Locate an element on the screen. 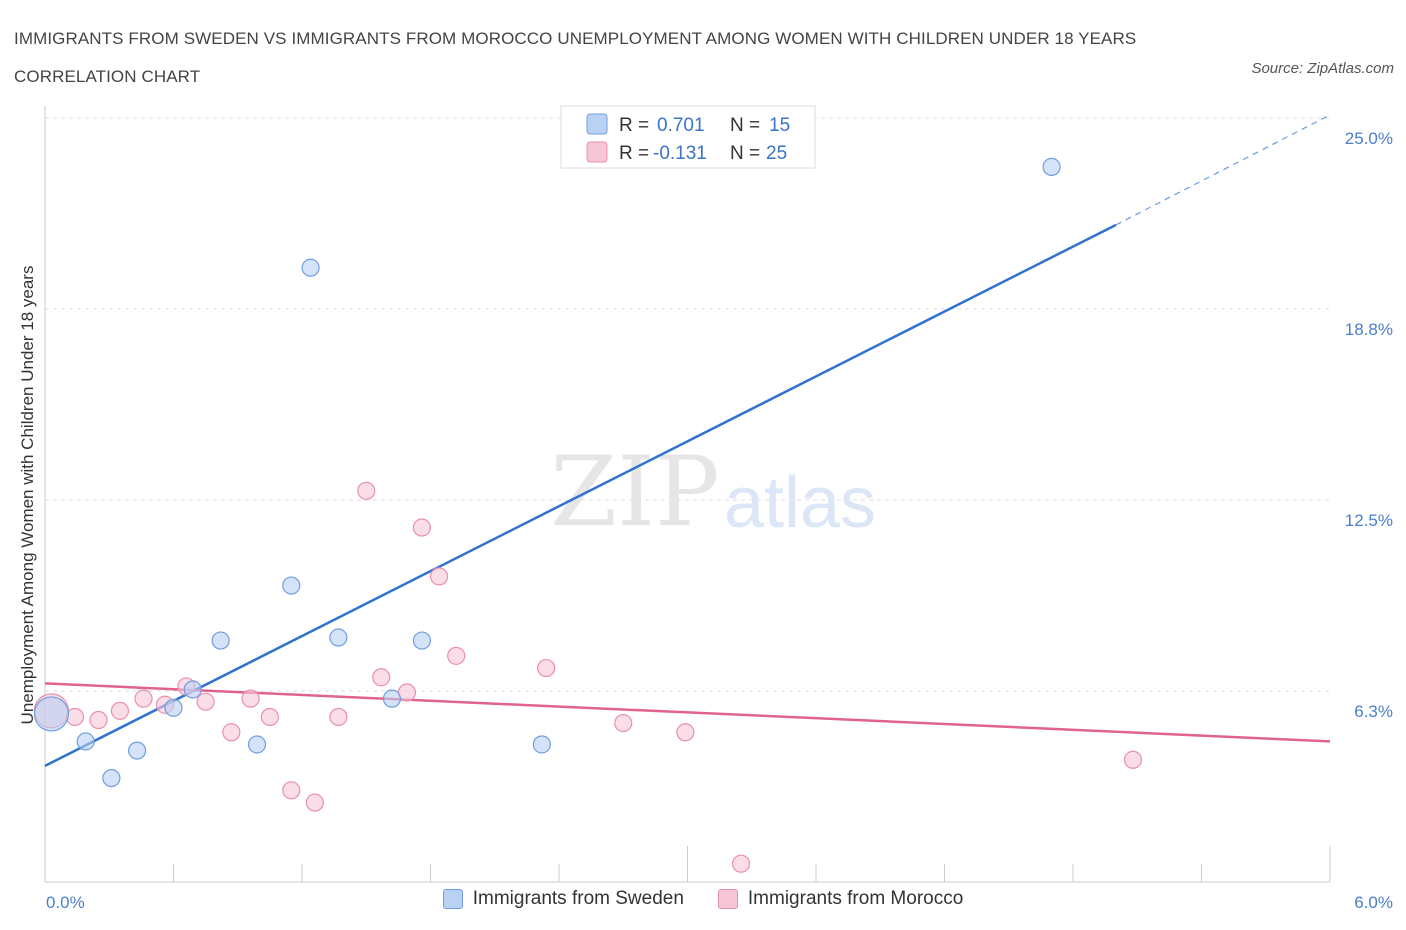 The height and width of the screenshot is (930, 1406). legend-item-morocco: Immigrants from Morocco is located at coordinates (840, 899).